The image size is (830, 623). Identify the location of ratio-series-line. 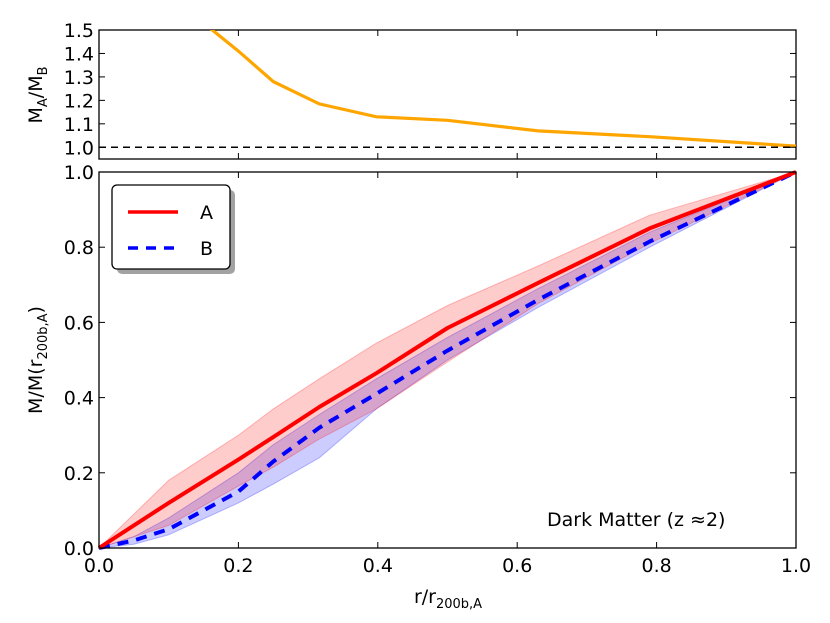
(502, 89).